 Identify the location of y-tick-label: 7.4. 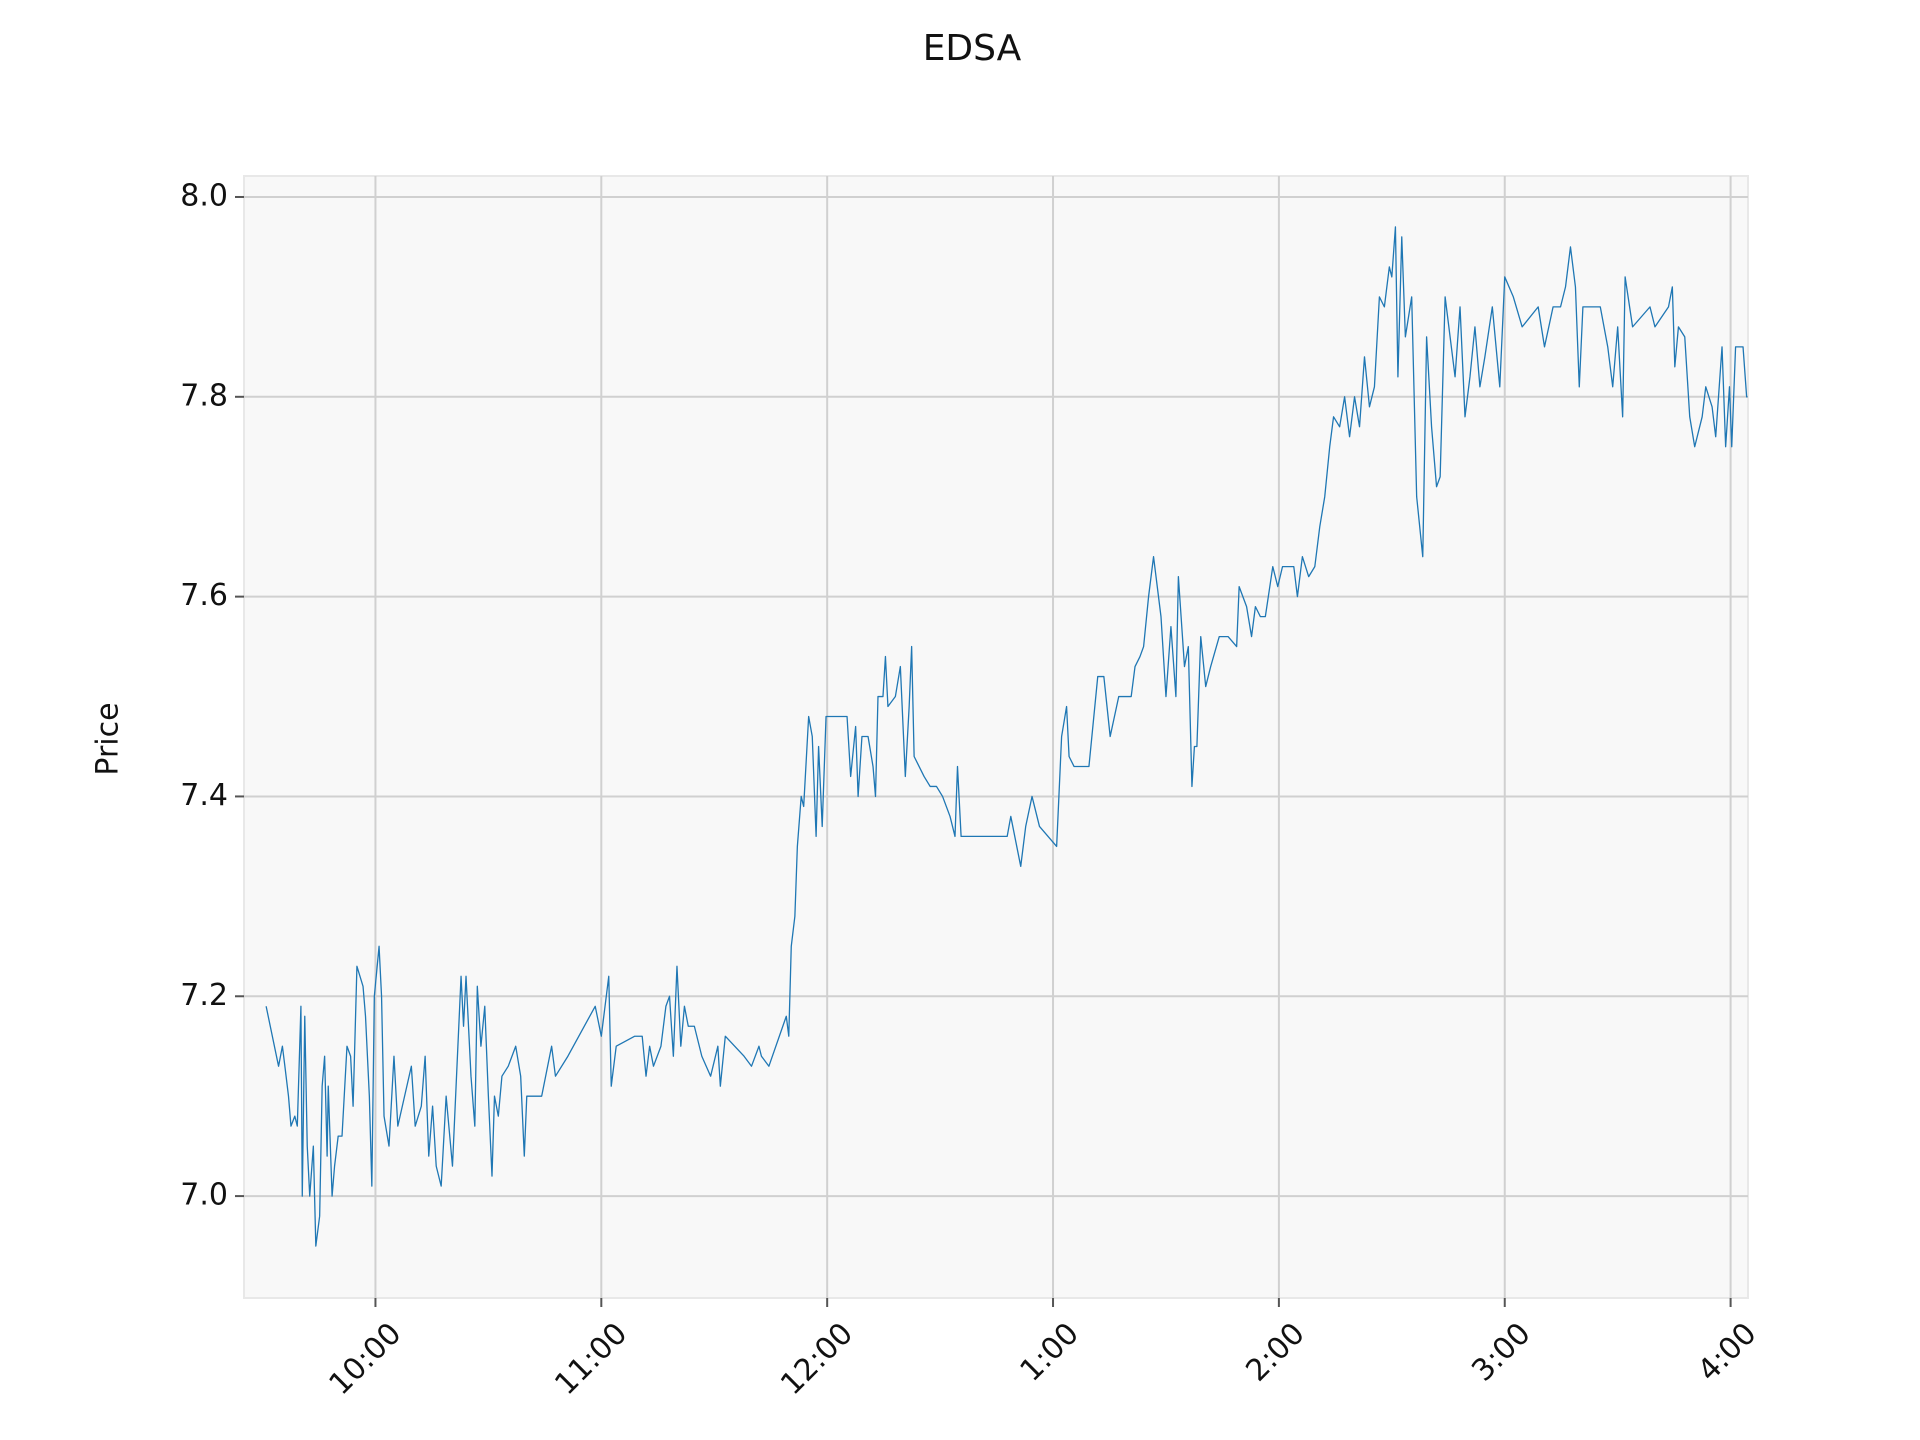
(204, 795).